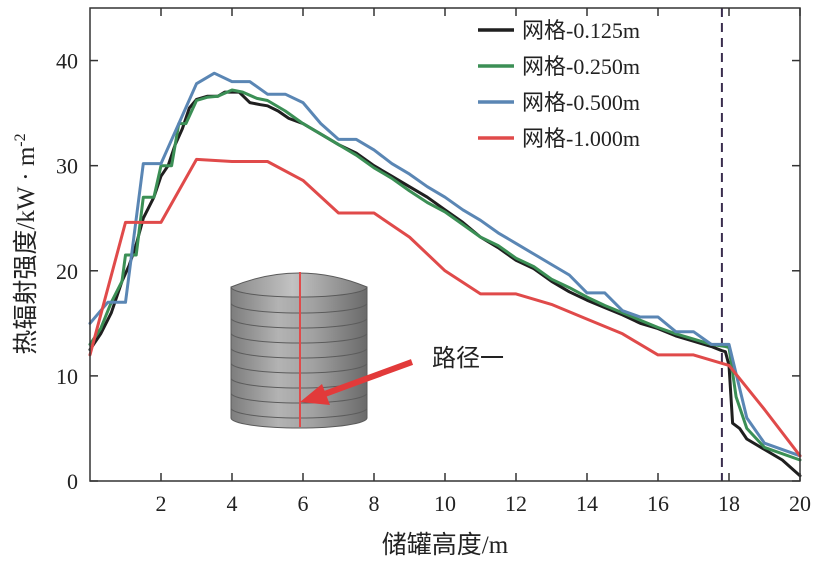 The height and width of the screenshot is (564, 822). Describe the element at coordinates (232, 503) in the screenshot. I see `x-tick-label: 4` at that location.